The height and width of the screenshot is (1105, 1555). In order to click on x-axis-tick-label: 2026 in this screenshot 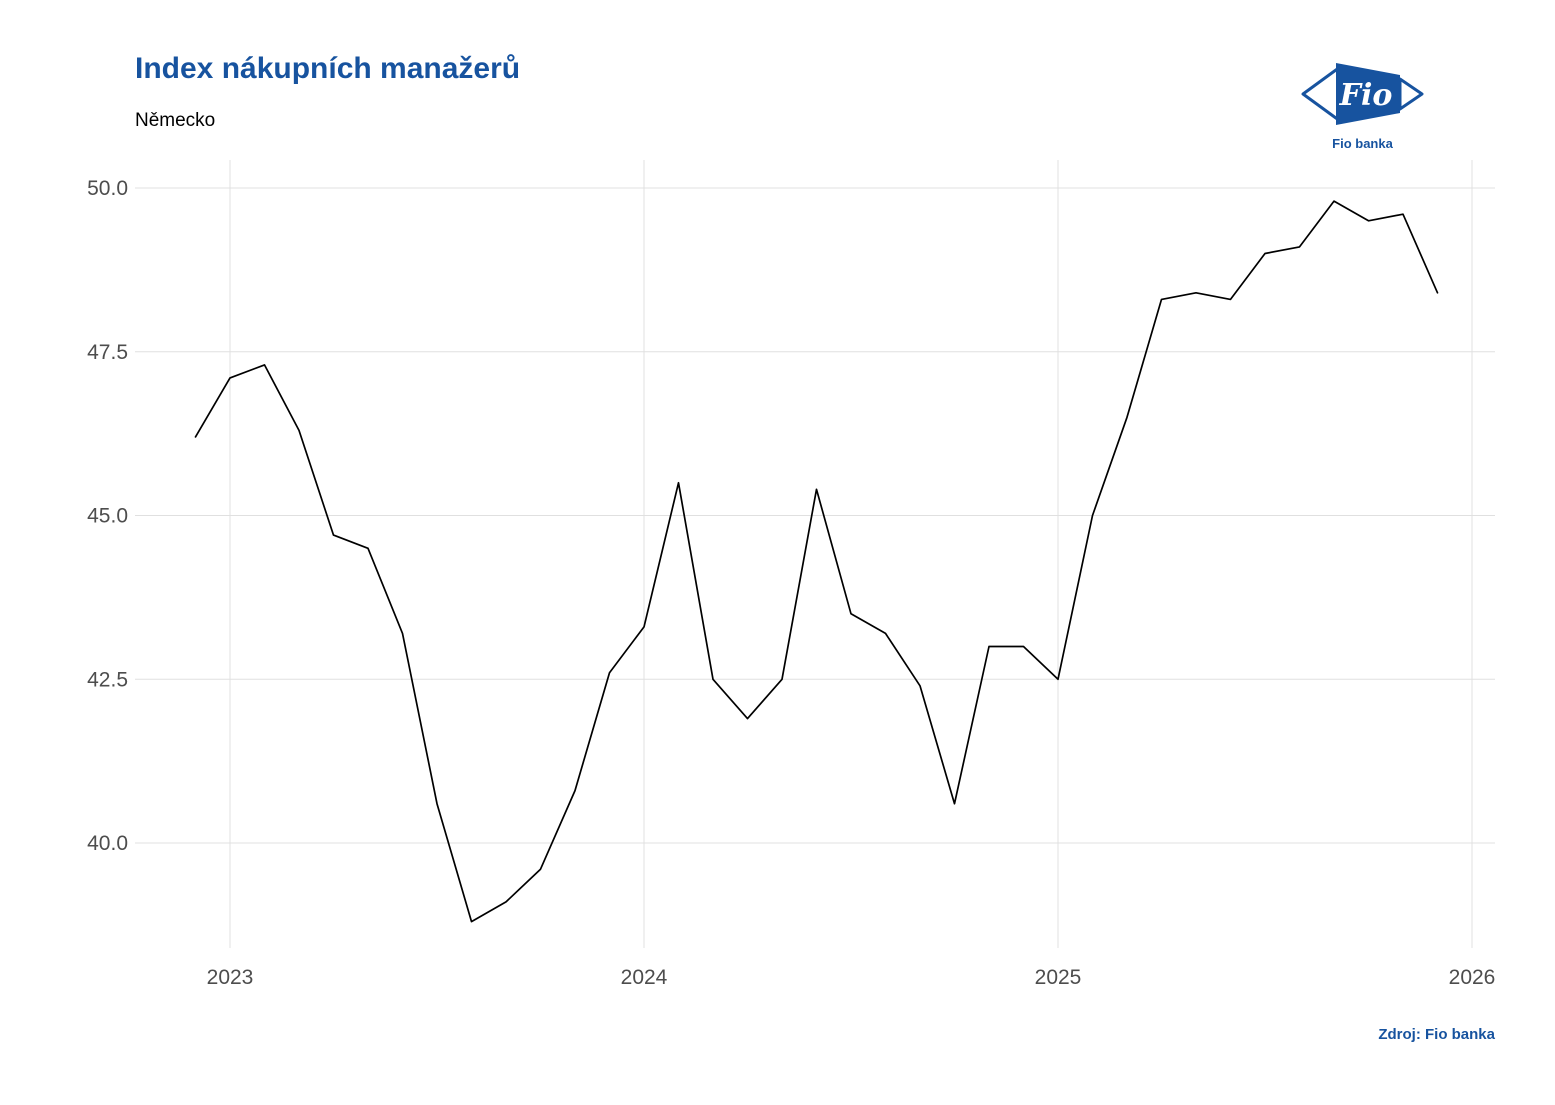, I will do `click(1472, 977)`.